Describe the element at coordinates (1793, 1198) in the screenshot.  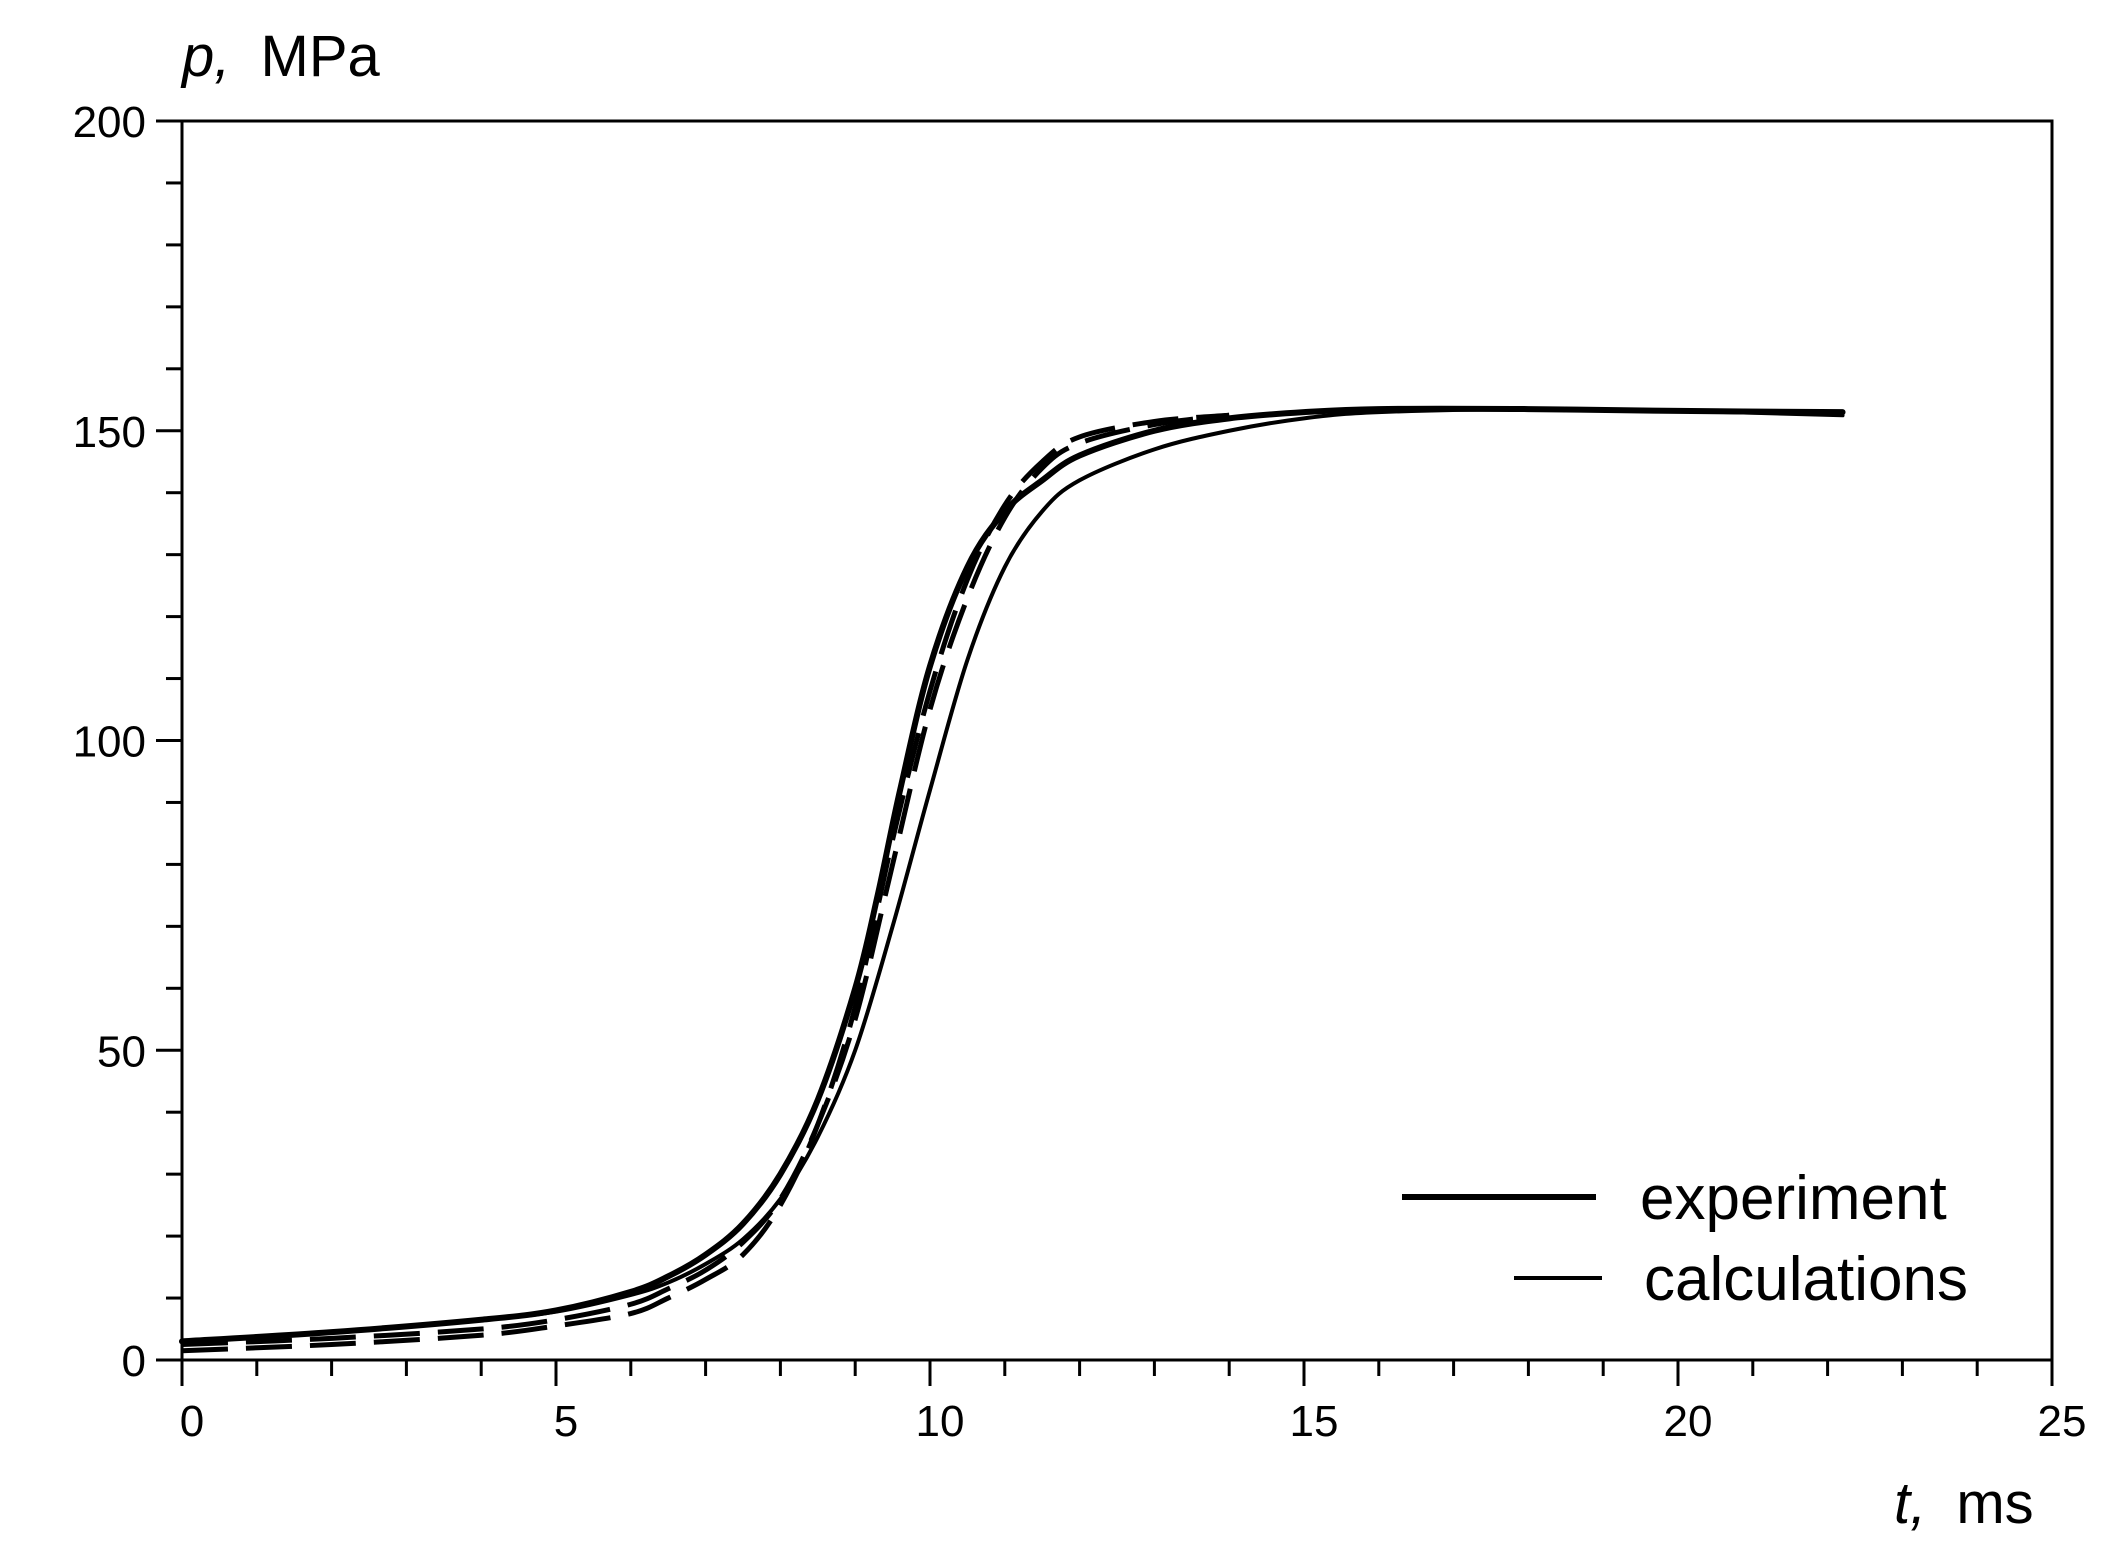
I see `legend-label-experiment: experiment` at that location.